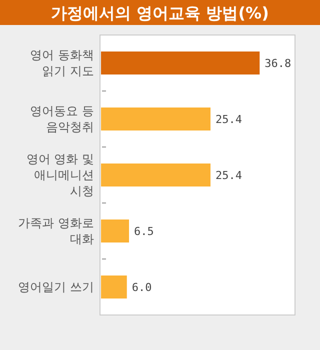 This screenshot has height=350, width=320. I want to click on chart-title: 가정에서의 영어교육 방법(%), so click(160, 13).